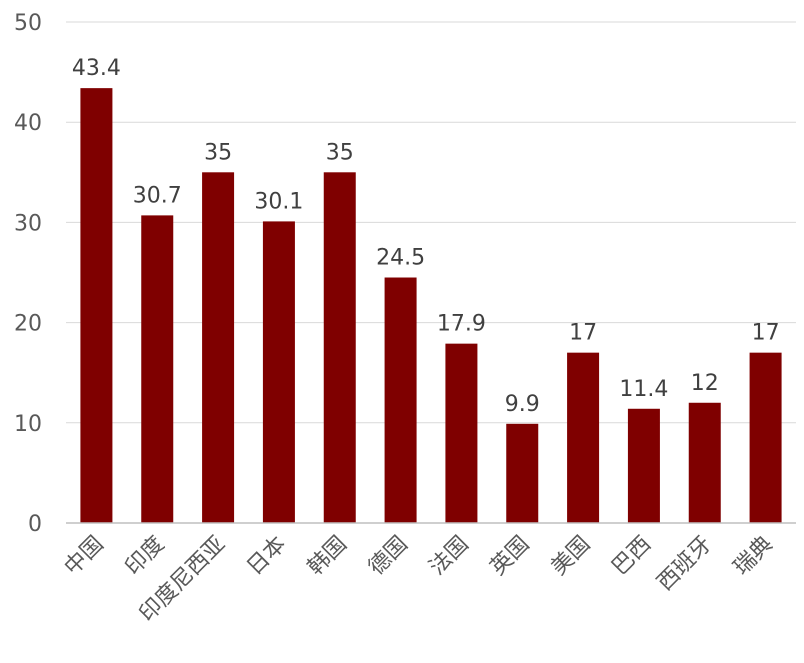 The image size is (804, 663). What do you see at coordinates (84, 556) in the screenshot?
I see `category-label: 中国` at bounding box center [84, 556].